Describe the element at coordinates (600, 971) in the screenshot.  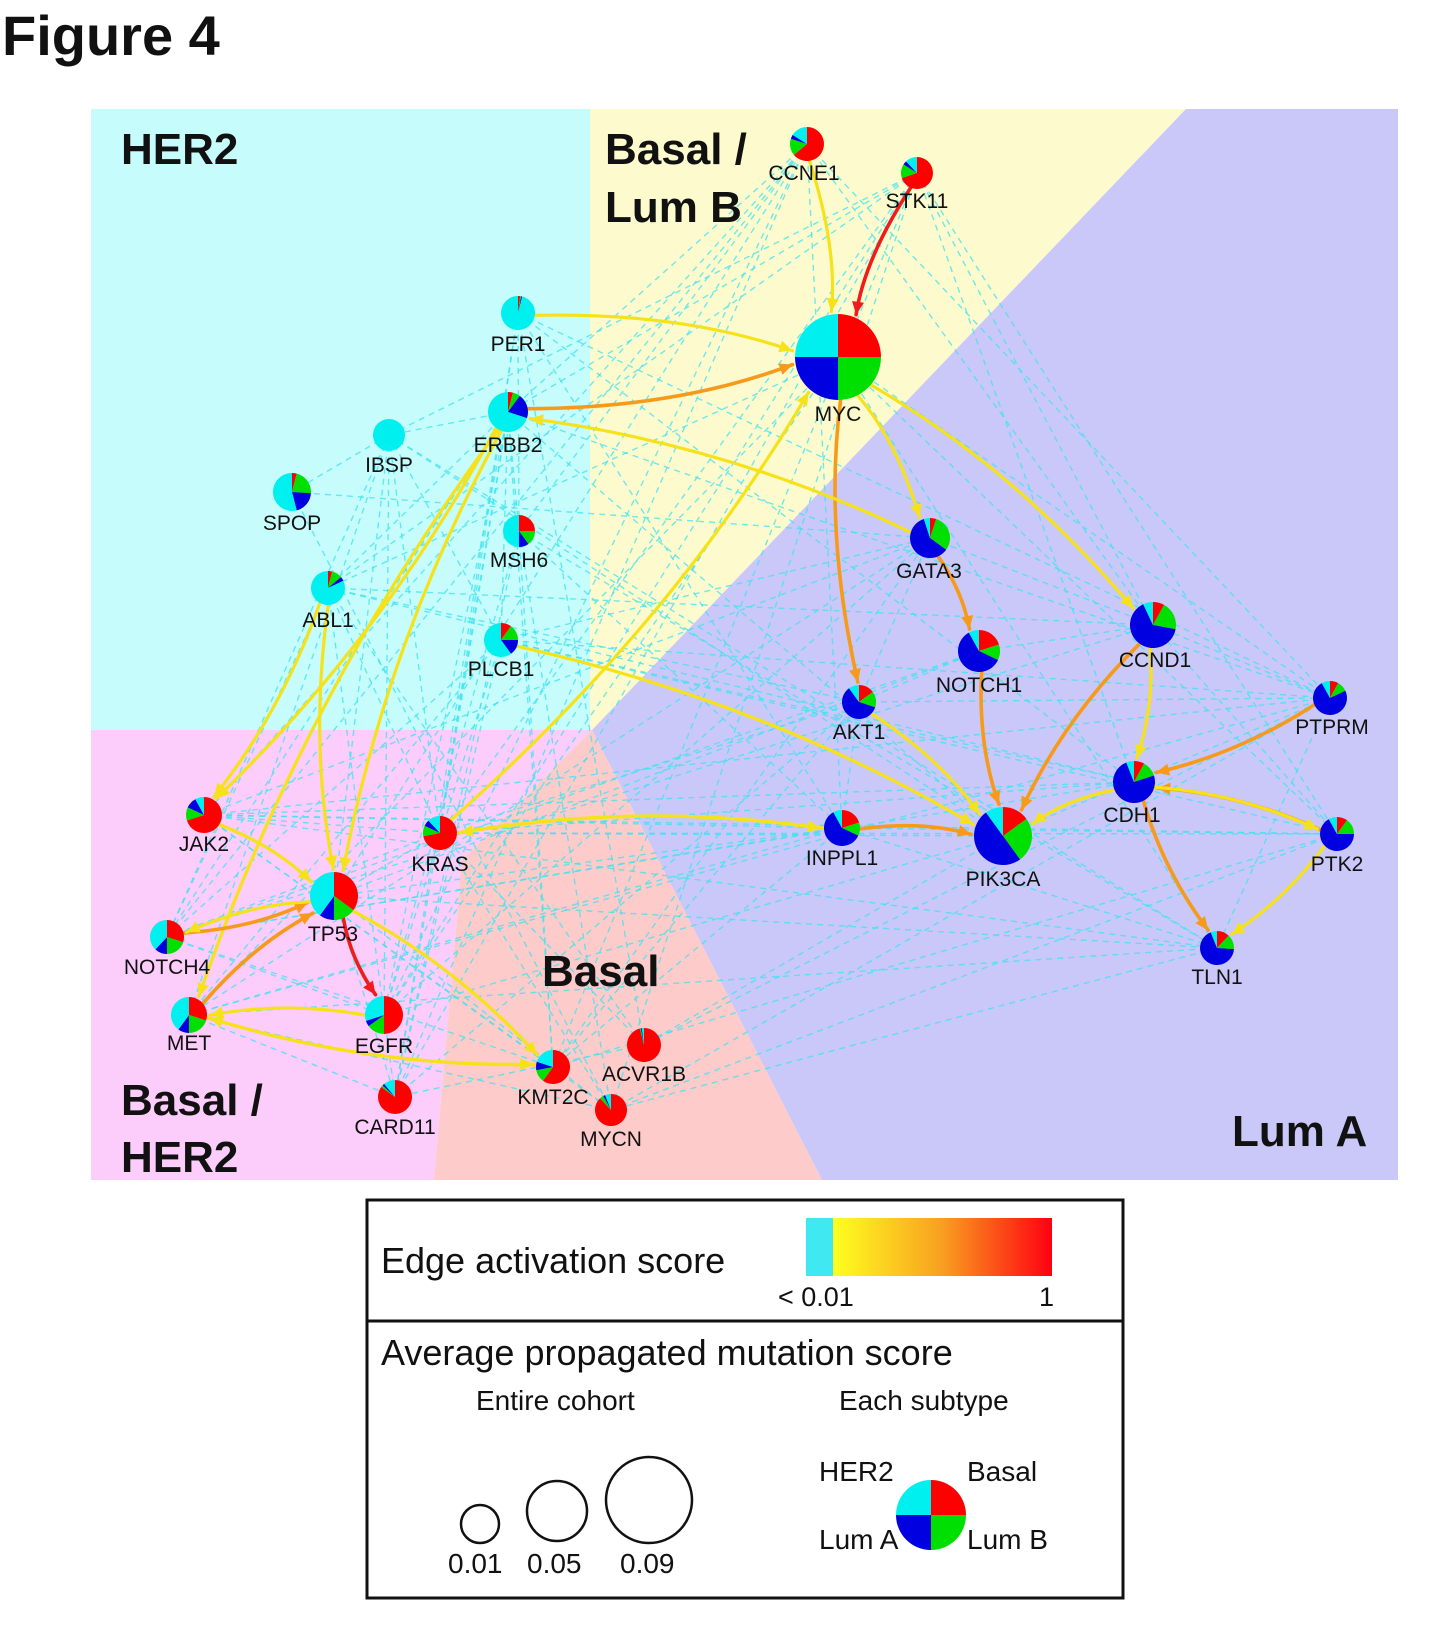
I see `region-label-basal: Basal` at that location.